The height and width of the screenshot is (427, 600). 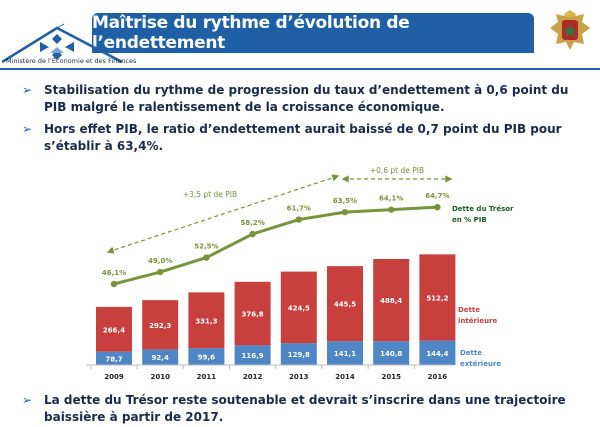 What do you see at coordinates (299, 209) in the screenshot?
I see `line-label-2013: 61,7%` at bounding box center [299, 209].